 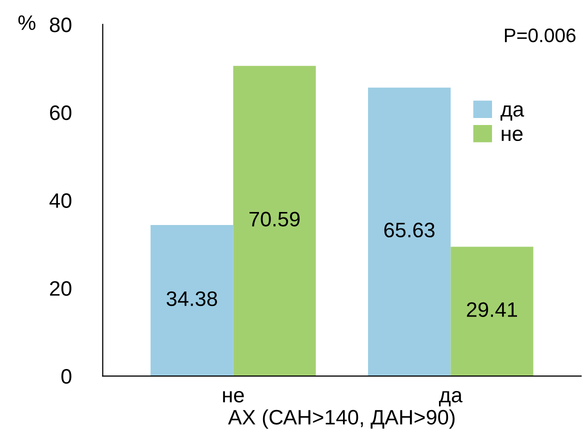 I want to click on data-label: 34.38, so click(x=192, y=298).